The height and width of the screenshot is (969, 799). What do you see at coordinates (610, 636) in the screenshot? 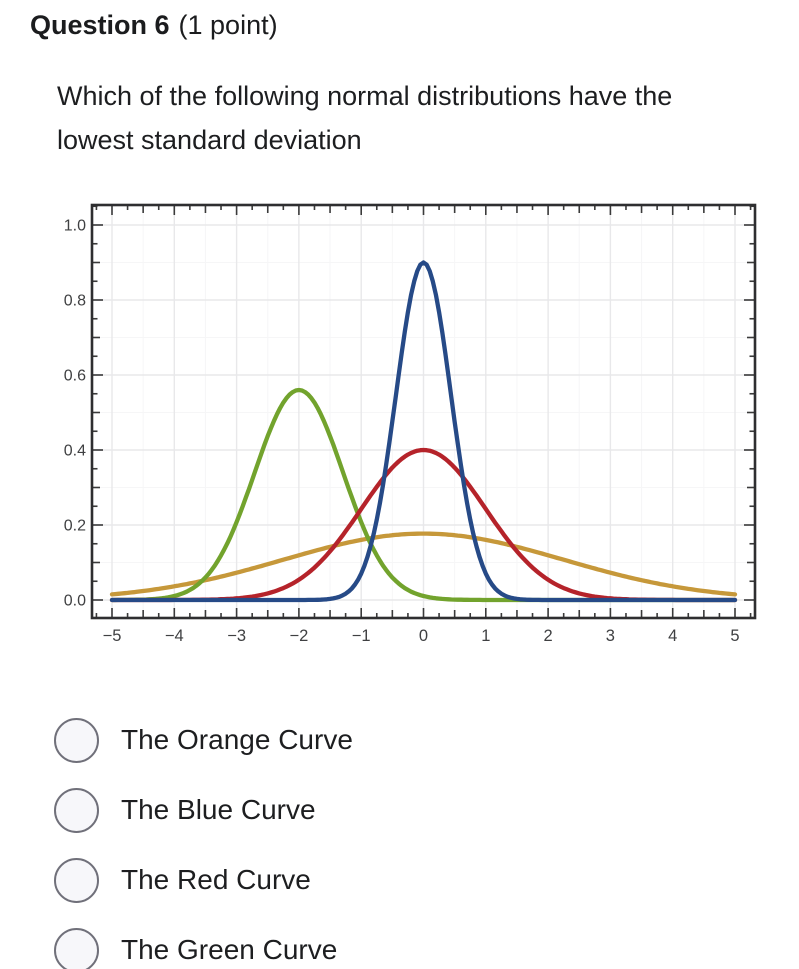
I see `svg-text: 3` at bounding box center [610, 636].